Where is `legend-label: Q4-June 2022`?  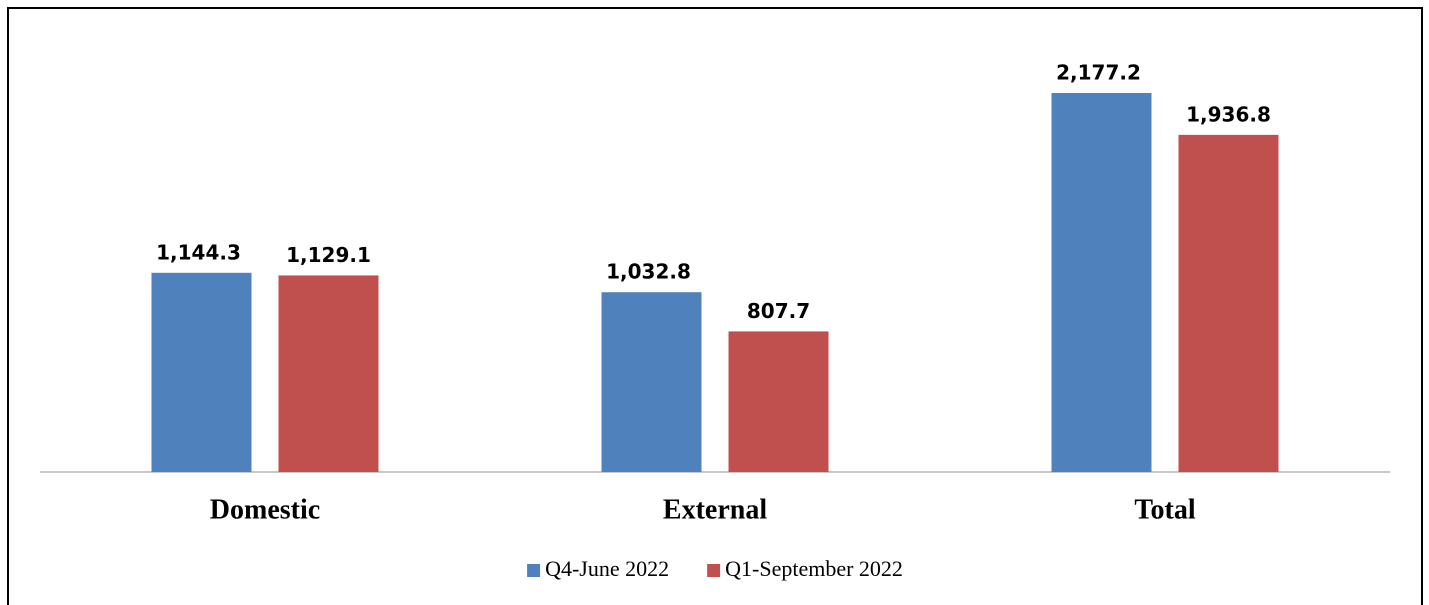
legend-label: Q4-June 2022 is located at coordinates (607, 568).